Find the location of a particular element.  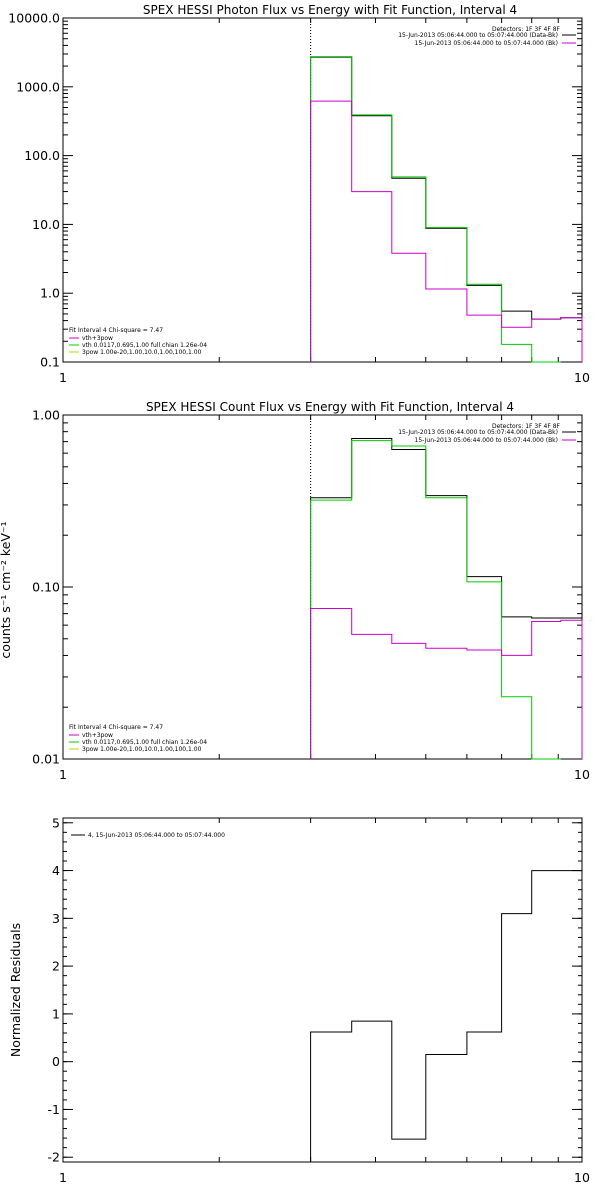

y-tick-label: 10000.0 is located at coordinates (34, 18).